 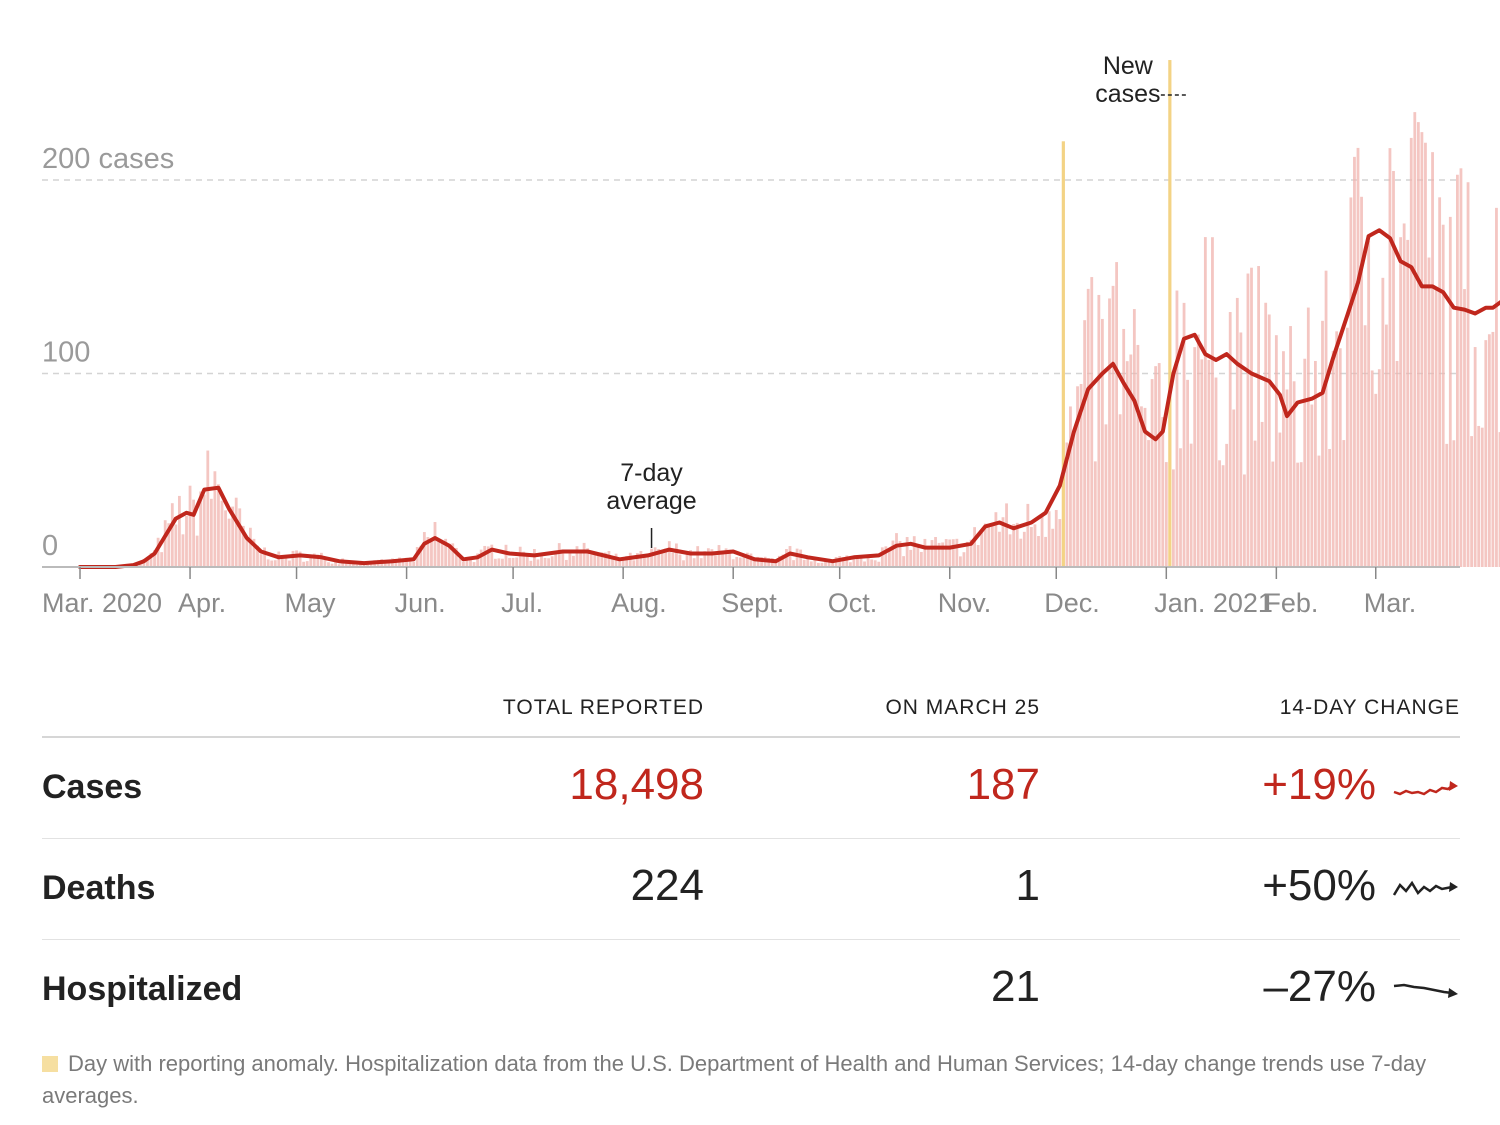 I want to click on y-tick-label-0: 0, so click(x=50, y=546).